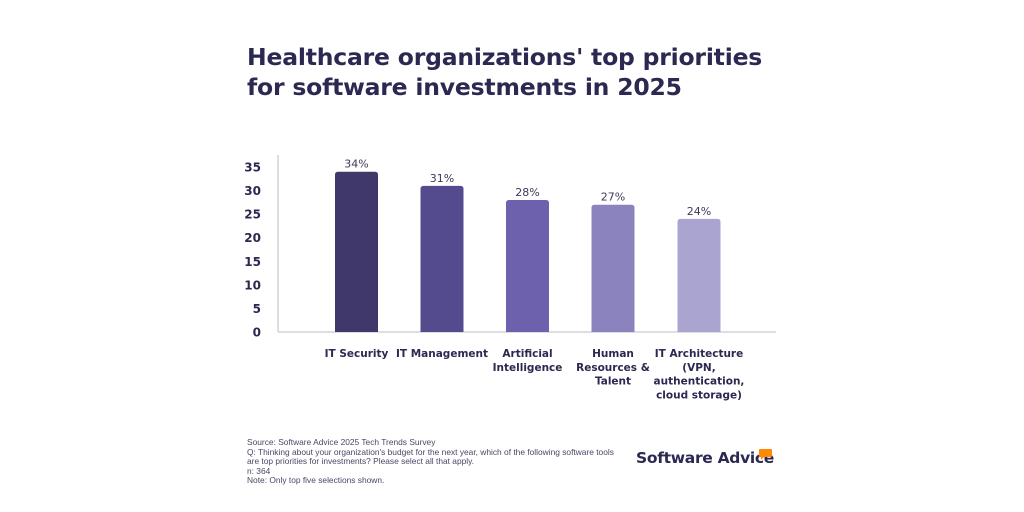 This screenshot has width=1024, height=512. What do you see at coordinates (705, 458) in the screenshot?
I see `software-advice-logo: Software Advice` at bounding box center [705, 458].